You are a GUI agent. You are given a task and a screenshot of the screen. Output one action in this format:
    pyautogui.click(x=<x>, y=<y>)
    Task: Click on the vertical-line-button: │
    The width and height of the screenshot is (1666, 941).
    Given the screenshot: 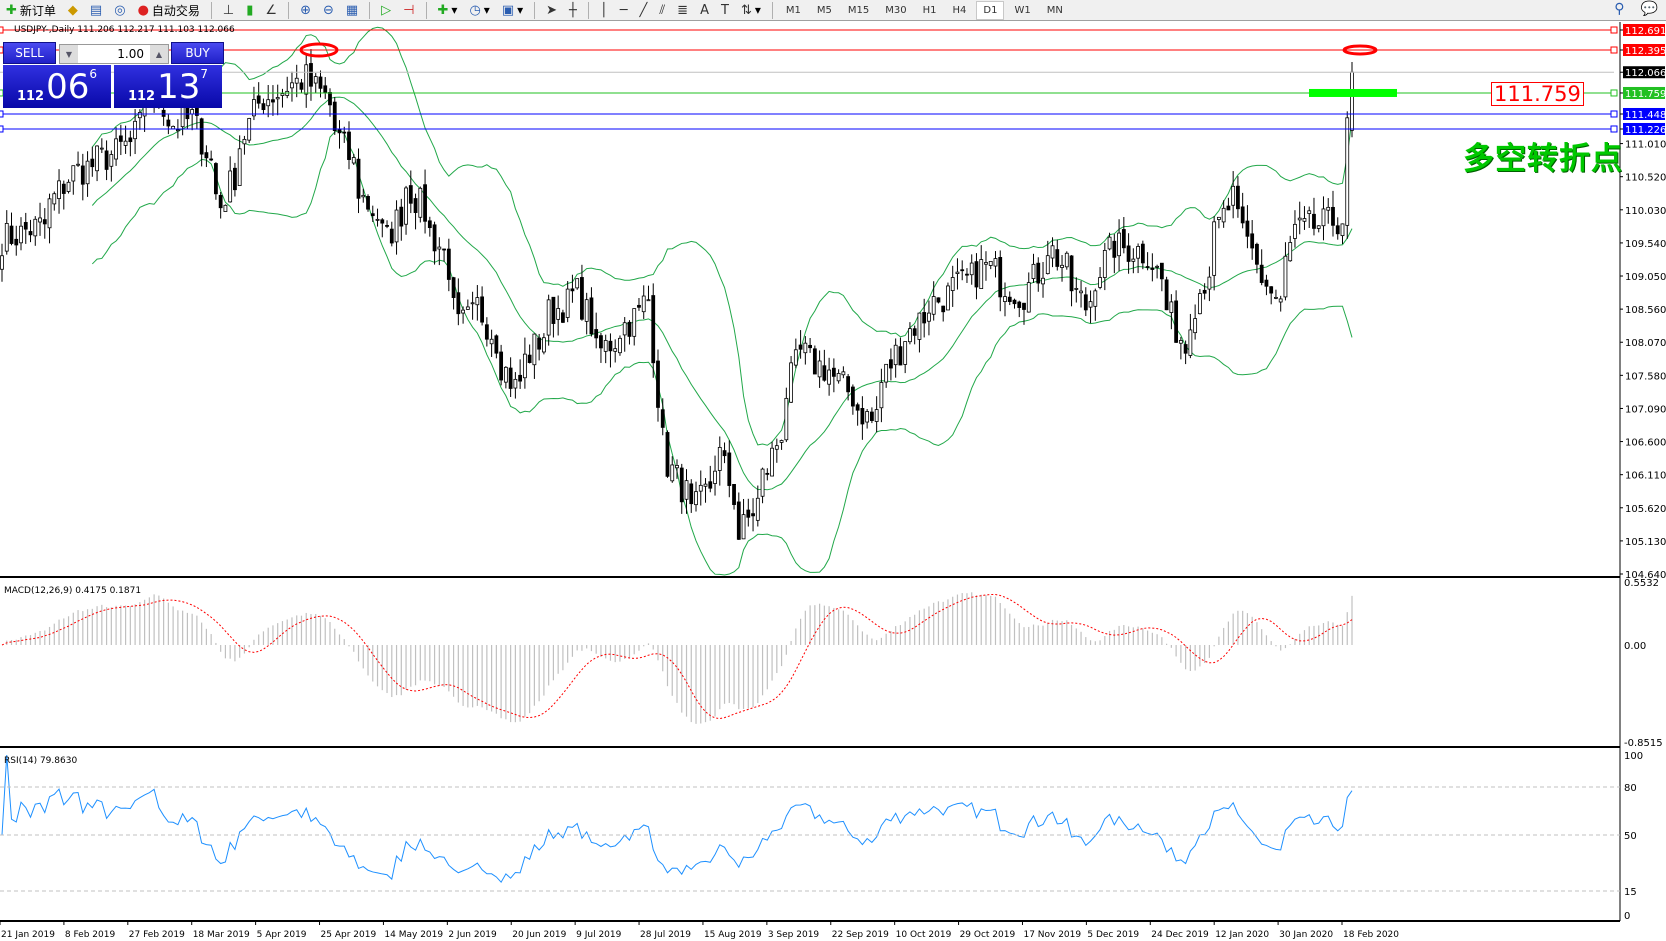 What is the action you would take?
    pyautogui.click(x=604, y=10)
    